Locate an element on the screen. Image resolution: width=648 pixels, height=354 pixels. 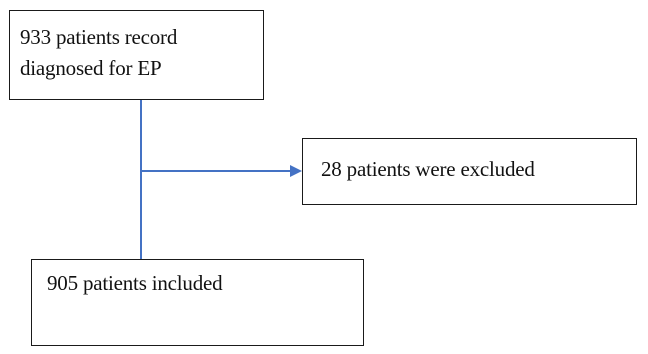
excluded-patients-line-1: 28 patients were excluded is located at coordinates (428, 169).